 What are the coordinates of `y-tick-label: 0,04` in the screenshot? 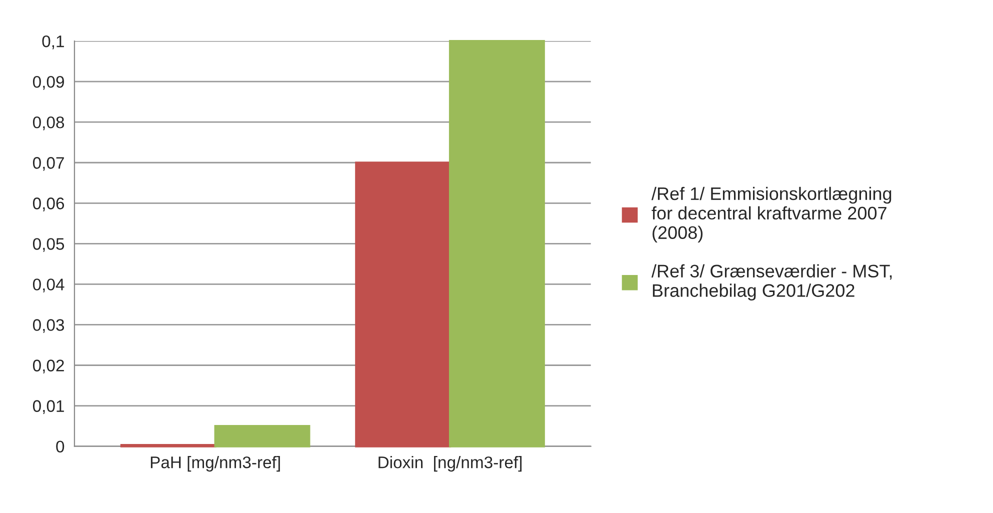 It's located at (48, 285).